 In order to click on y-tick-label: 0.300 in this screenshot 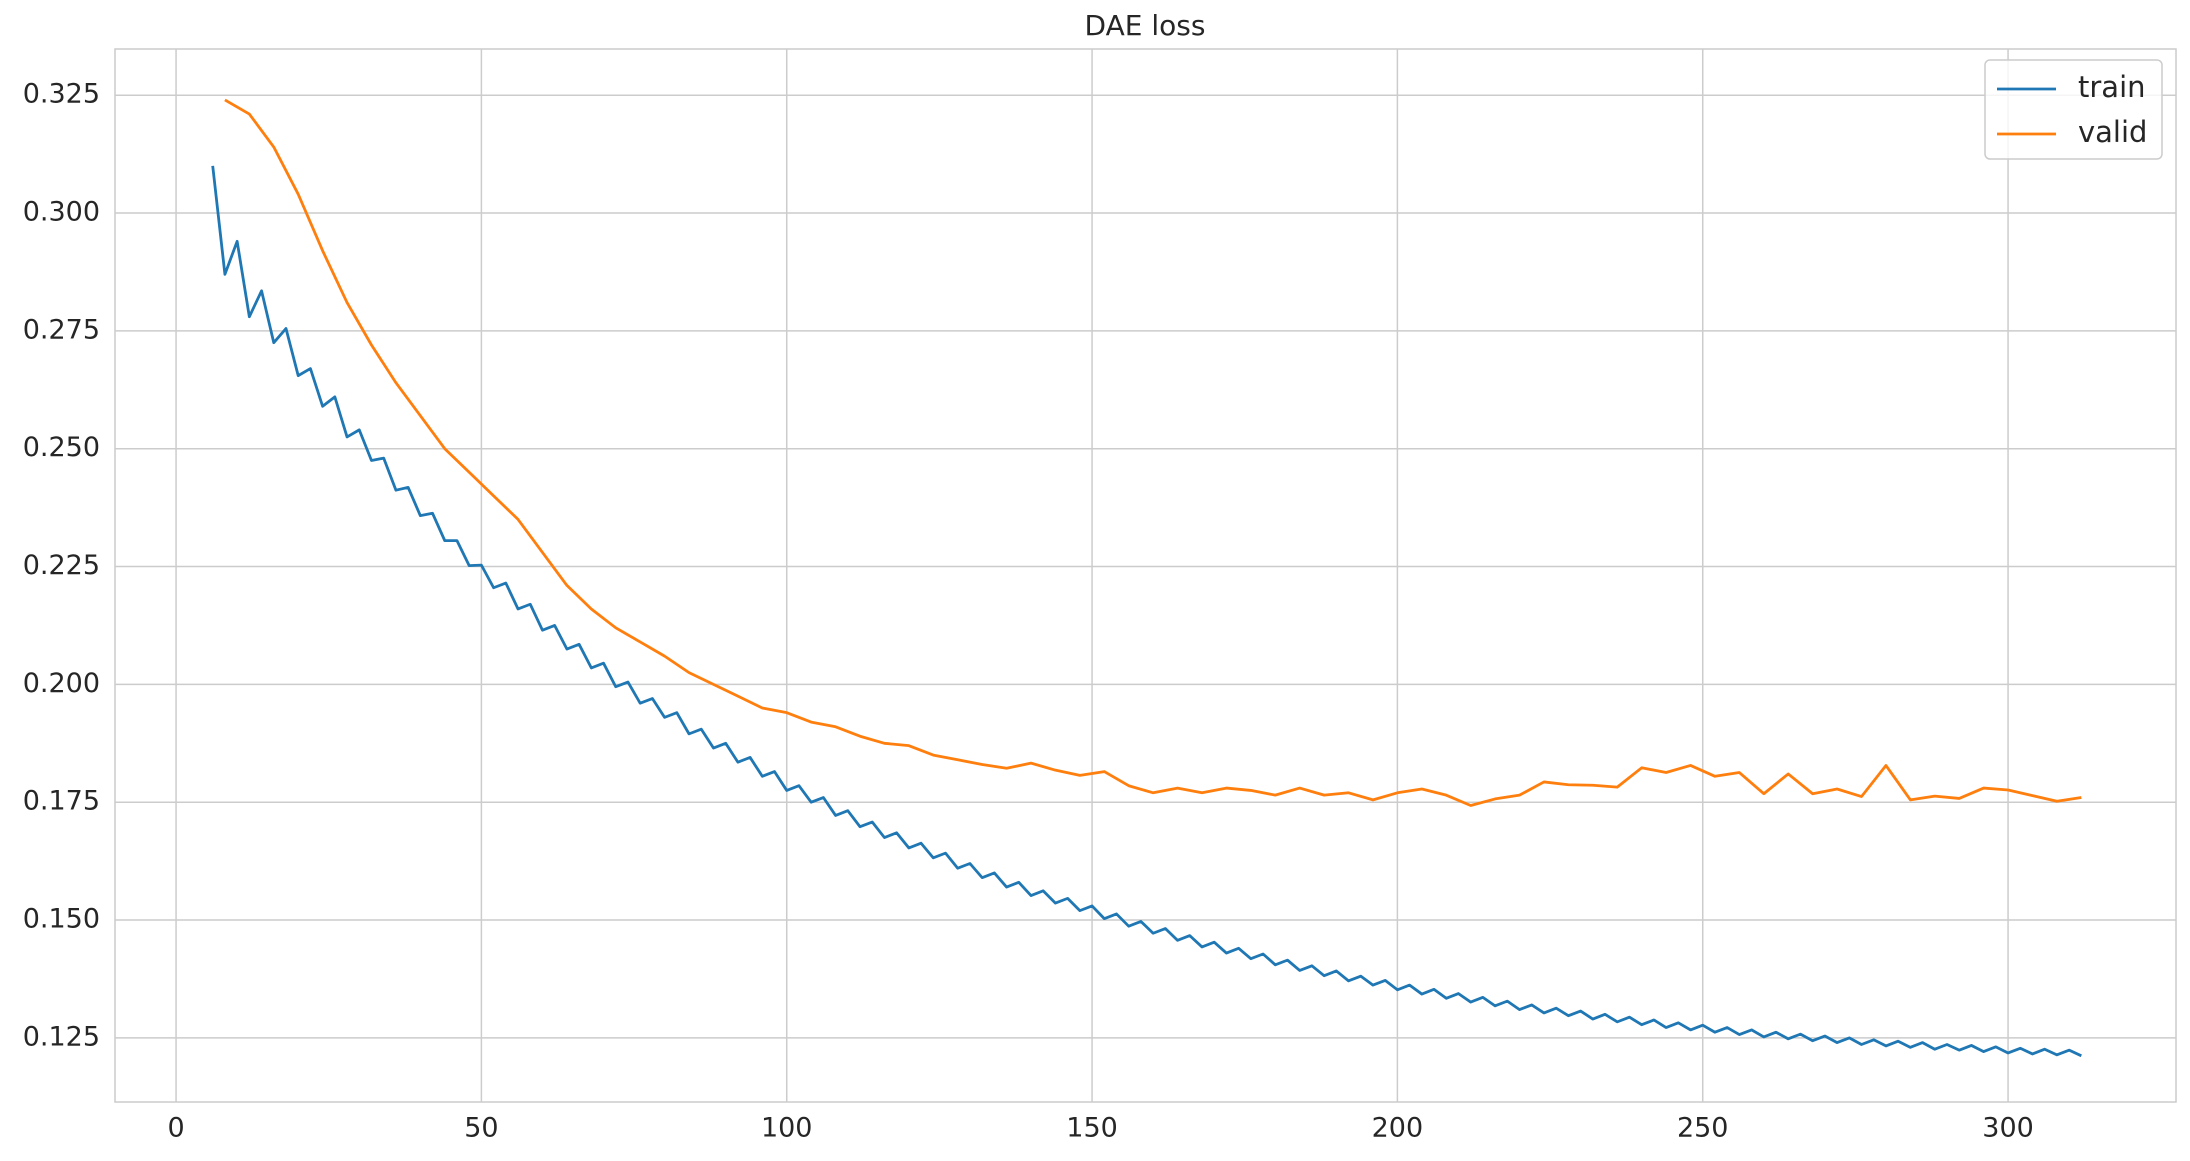, I will do `click(61, 212)`.